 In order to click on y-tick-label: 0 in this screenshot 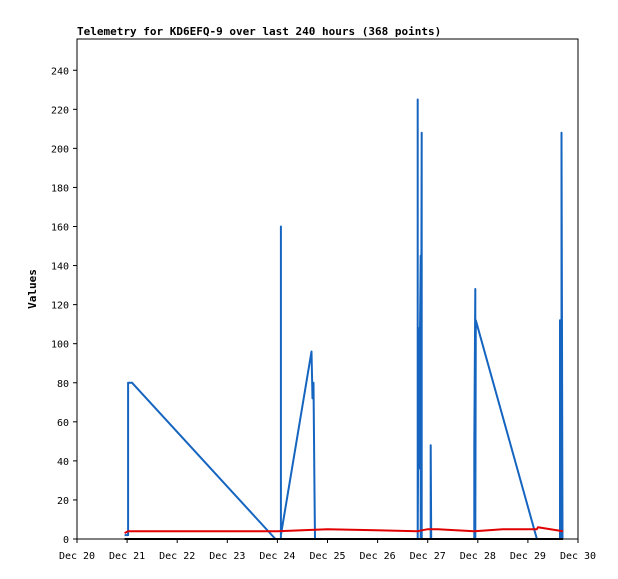, I will do `click(66, 540)`.